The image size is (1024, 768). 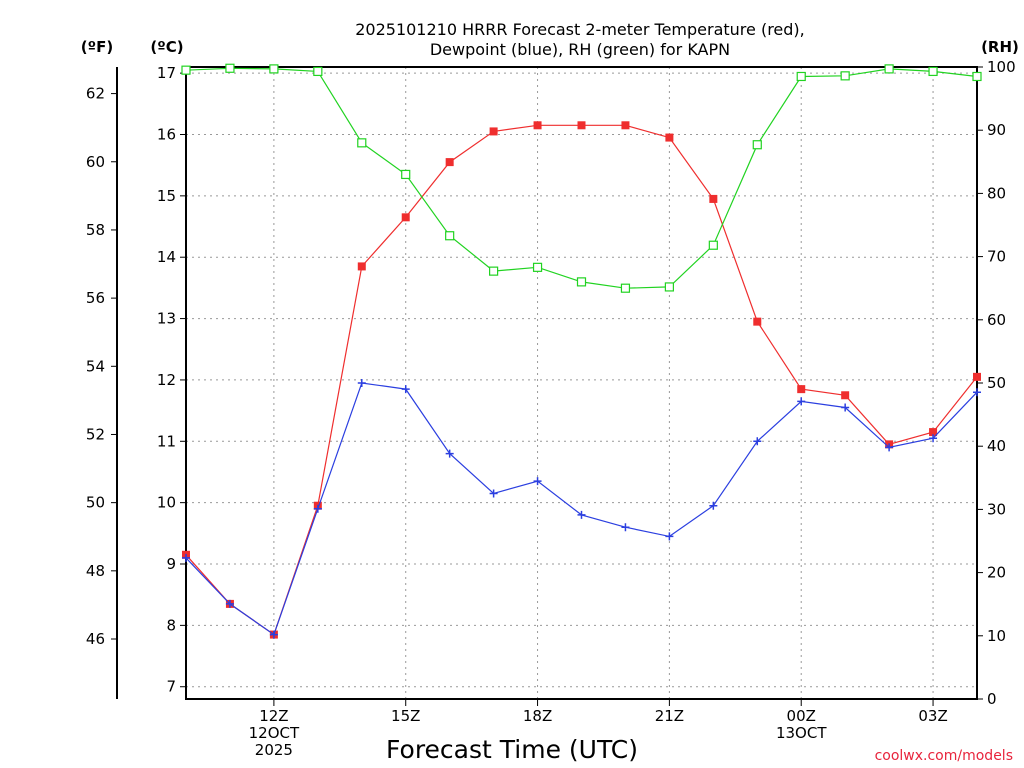 What do you see at coordinates (95, 366) in the screenshot?
I see `tick-label-f: 54` at bounding box center [95, 366].